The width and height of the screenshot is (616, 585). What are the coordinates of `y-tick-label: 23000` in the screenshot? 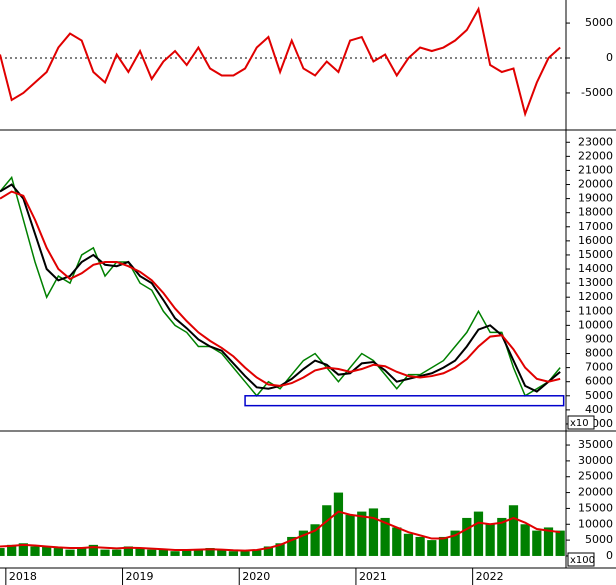 It's located at (595, 141).